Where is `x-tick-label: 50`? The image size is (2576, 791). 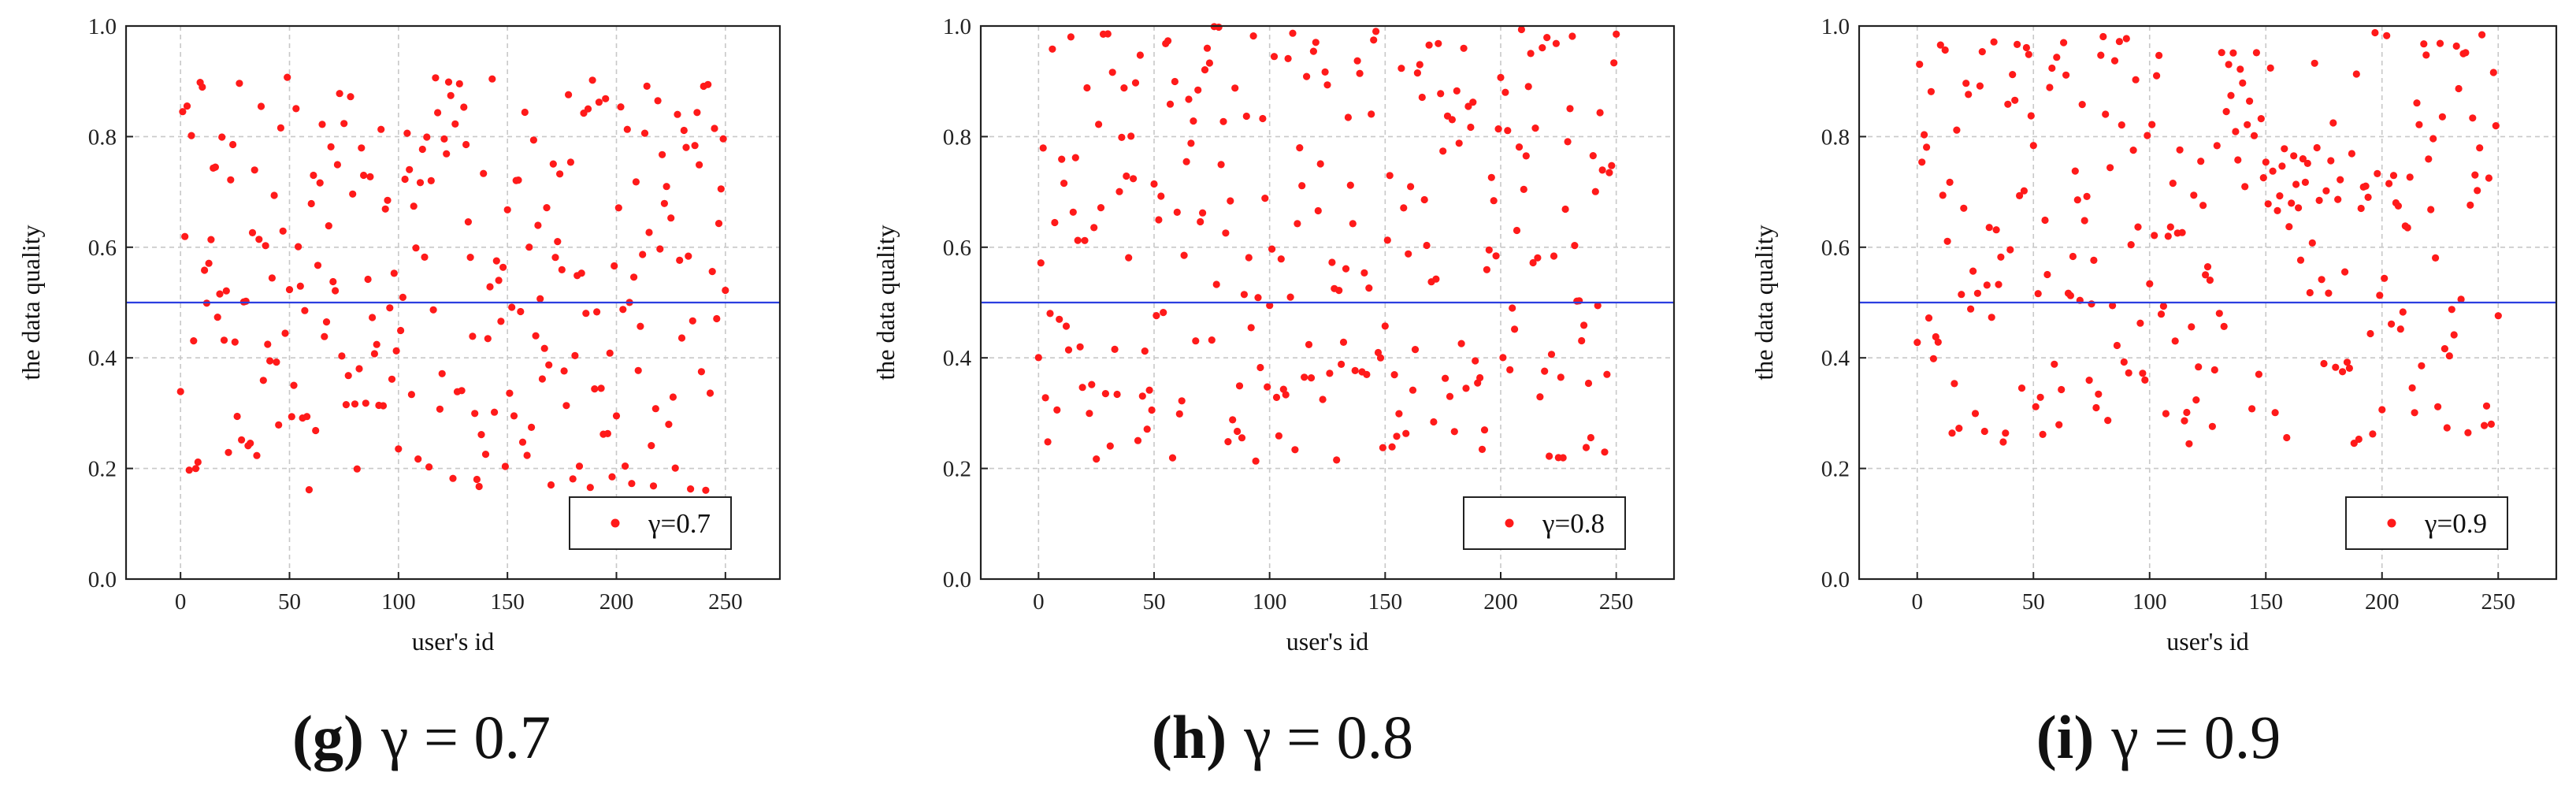
x-tick-label: 50 is located at coordinates (289, 602).